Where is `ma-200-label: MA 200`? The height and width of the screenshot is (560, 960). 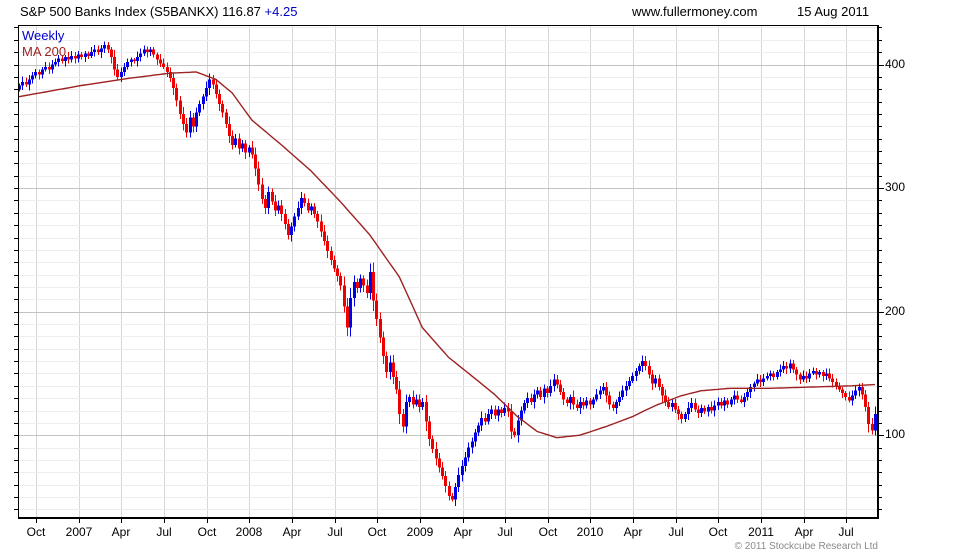 ma-200-label: MA 200 is located at coordinates (44, 51).